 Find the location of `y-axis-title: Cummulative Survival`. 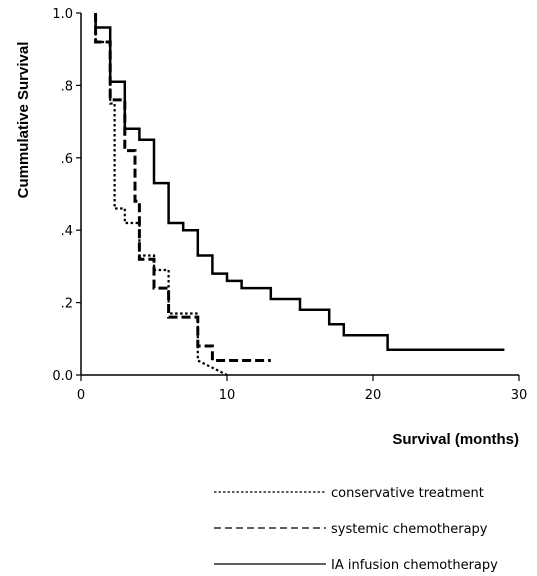

y-axis-title: Cummulative Survival is located at coordinates (23, 120).